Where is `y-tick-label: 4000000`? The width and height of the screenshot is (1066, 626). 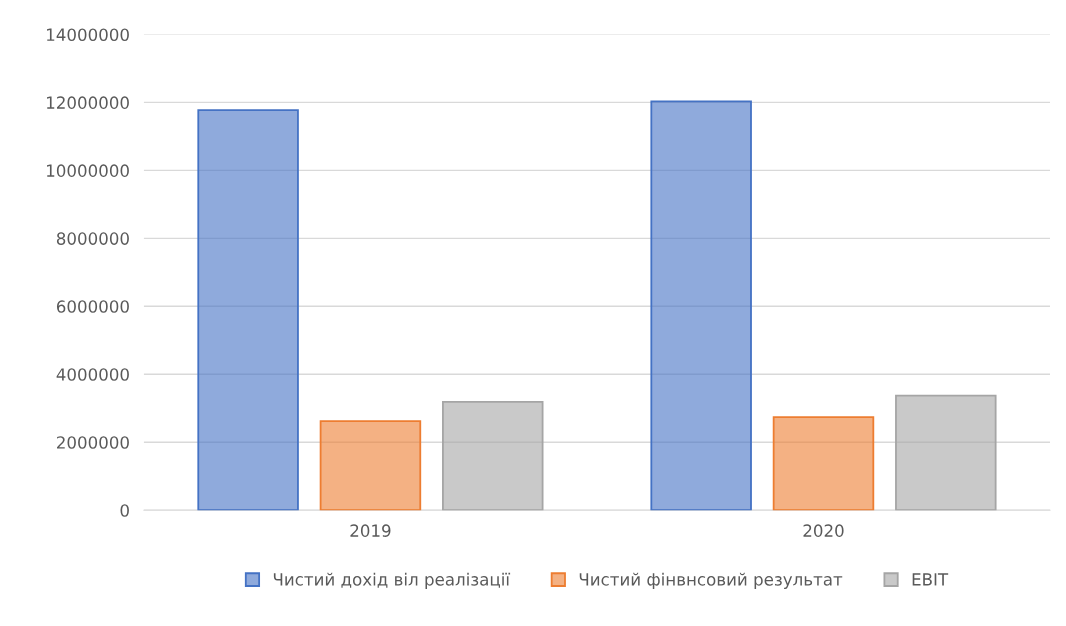
y-tick-label: 4000000 is located at coordinates (92, 374).